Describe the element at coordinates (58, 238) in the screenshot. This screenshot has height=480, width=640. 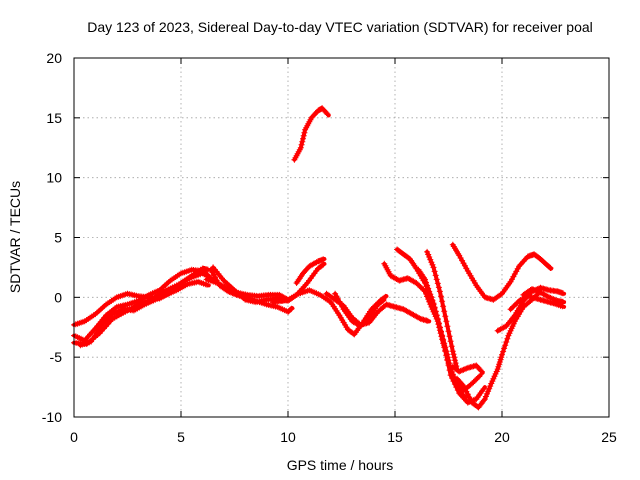
I see `y-tick-label: 5` at that location.